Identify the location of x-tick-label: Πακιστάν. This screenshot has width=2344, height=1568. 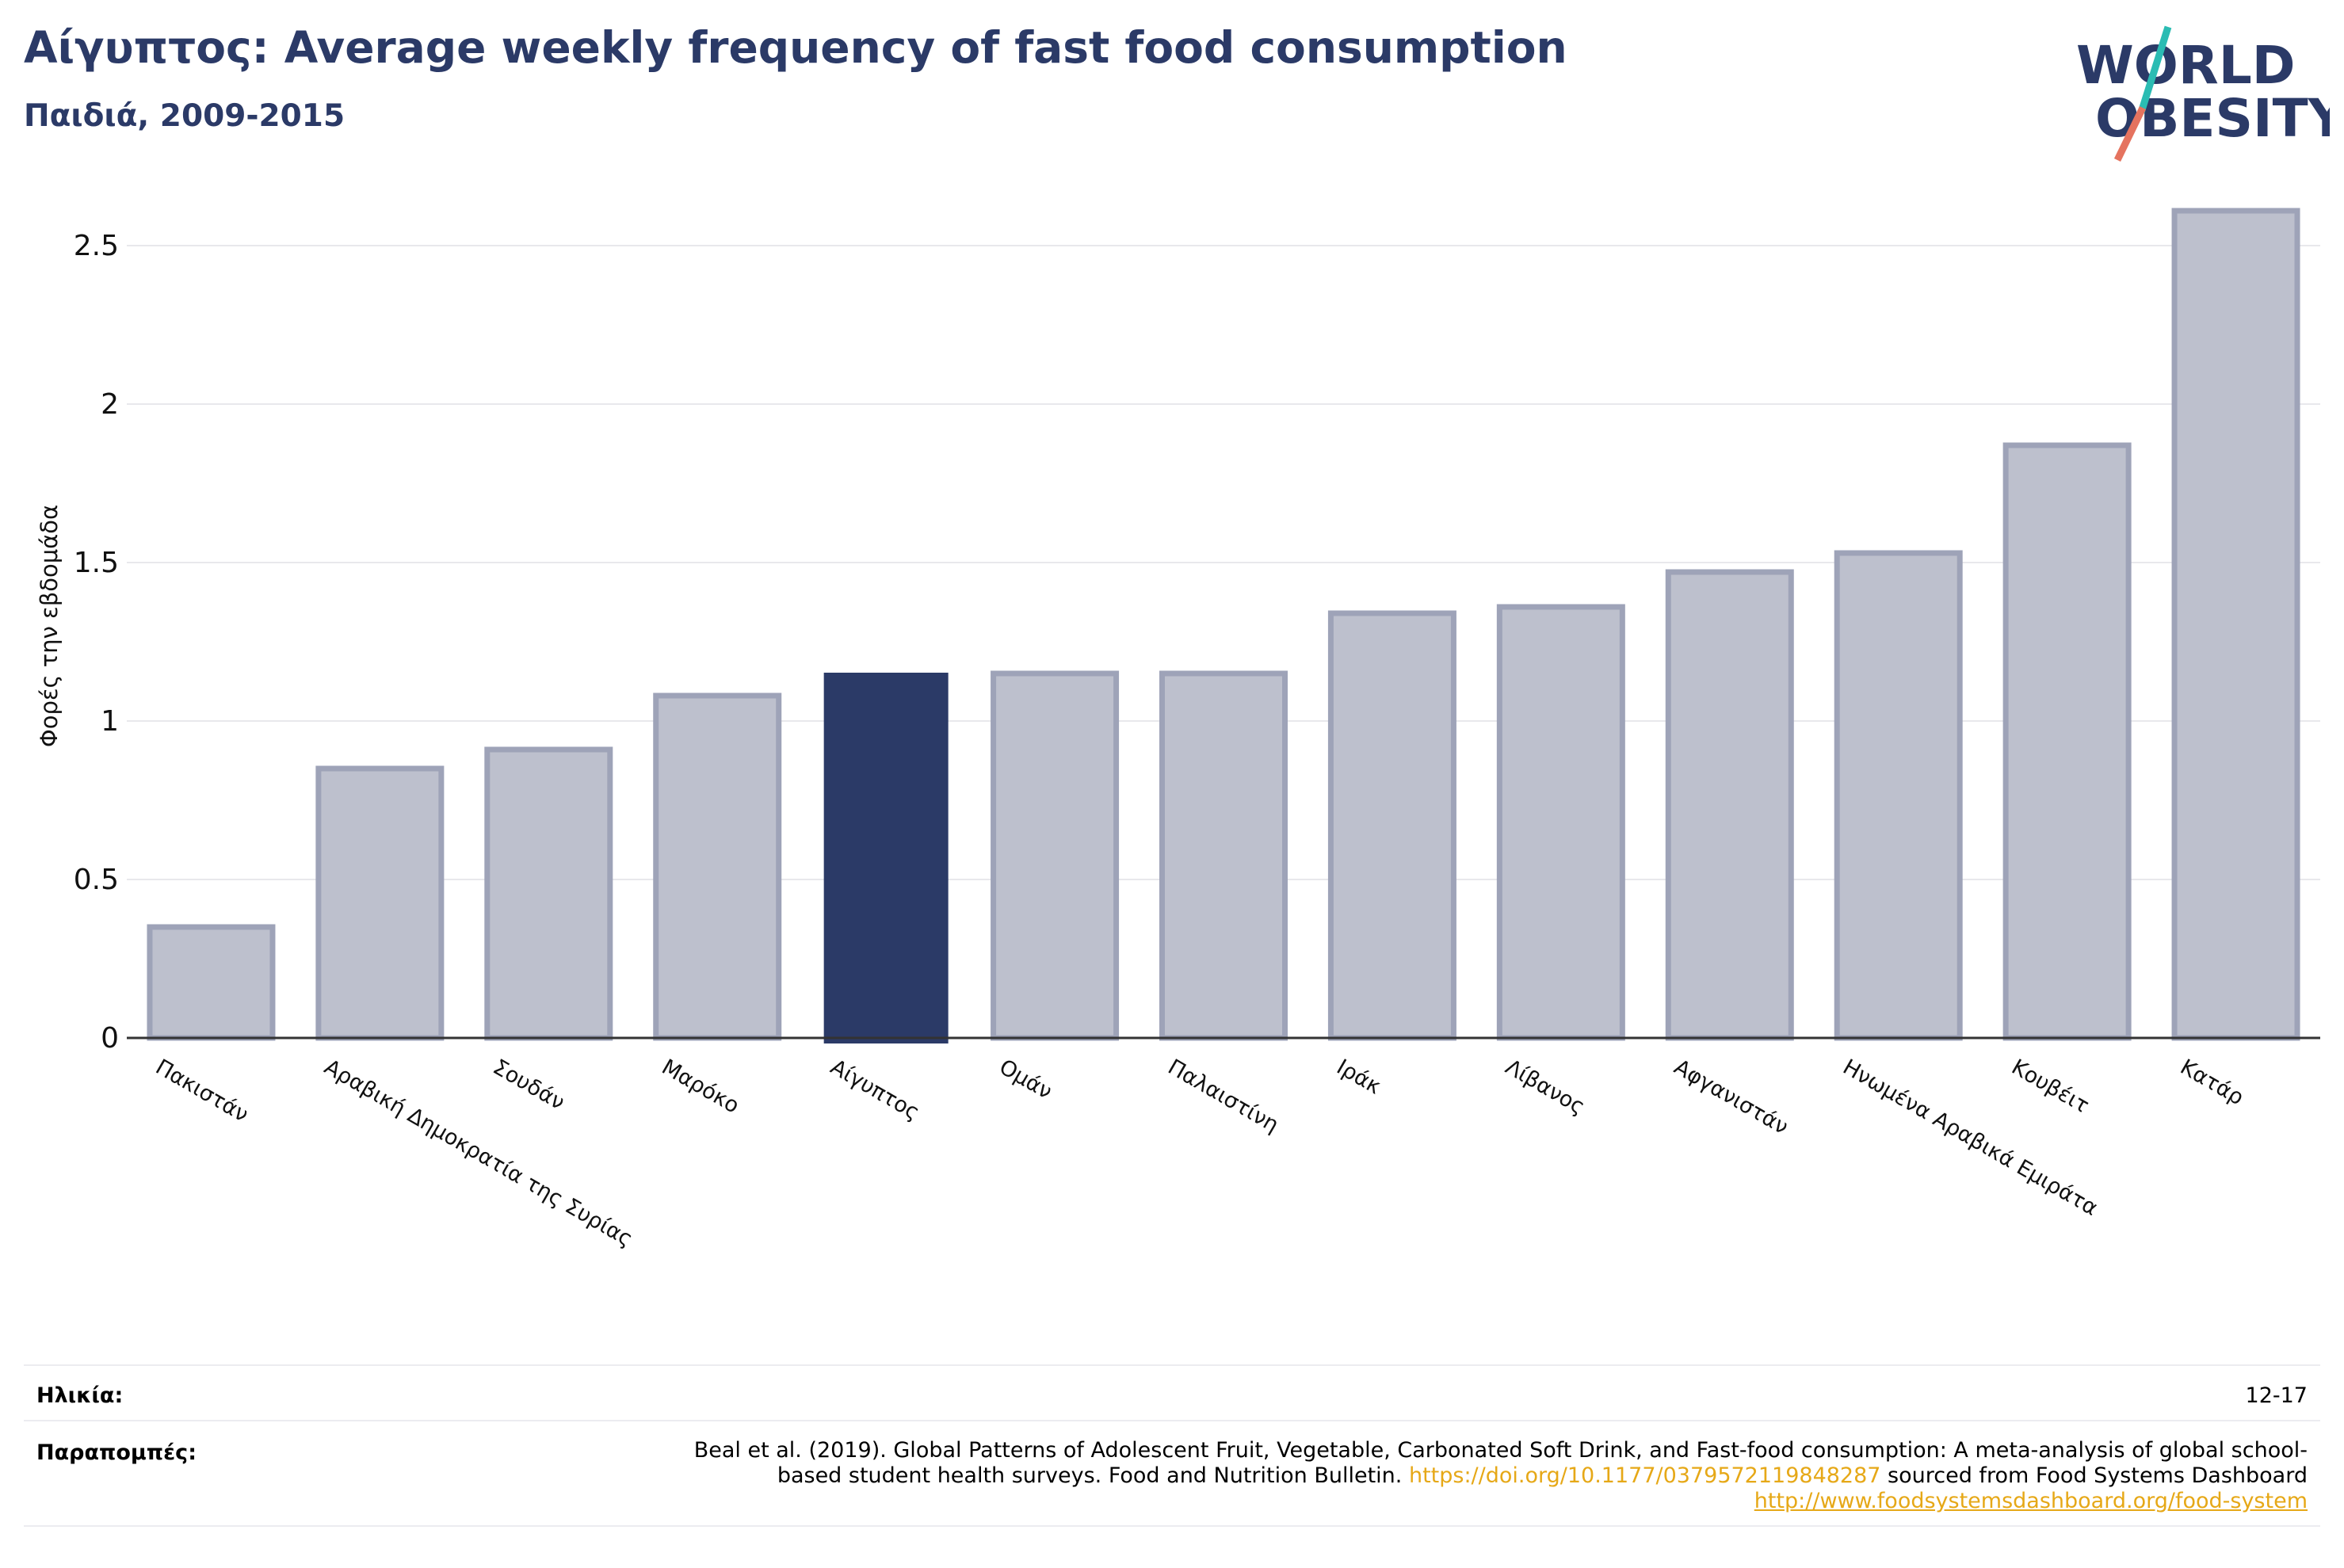
(202, 1091).